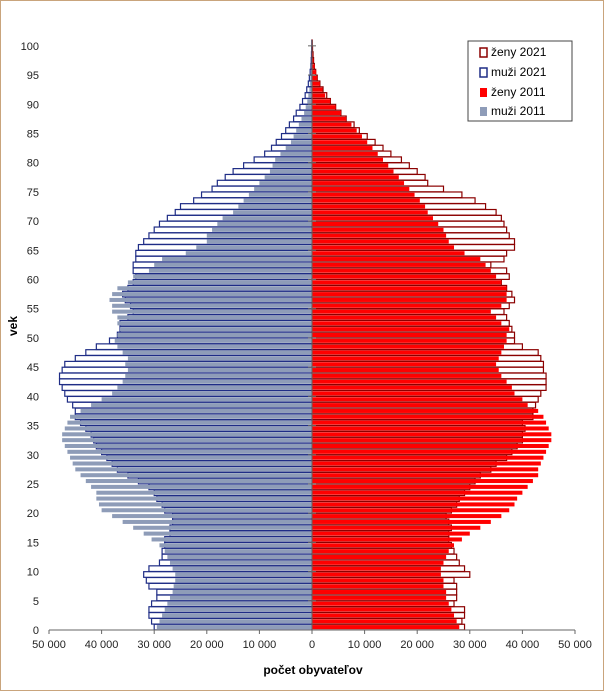 The height and width of the screenshot is (695, 604). I want to click on y-tick-label: 20, so click(33, 514).